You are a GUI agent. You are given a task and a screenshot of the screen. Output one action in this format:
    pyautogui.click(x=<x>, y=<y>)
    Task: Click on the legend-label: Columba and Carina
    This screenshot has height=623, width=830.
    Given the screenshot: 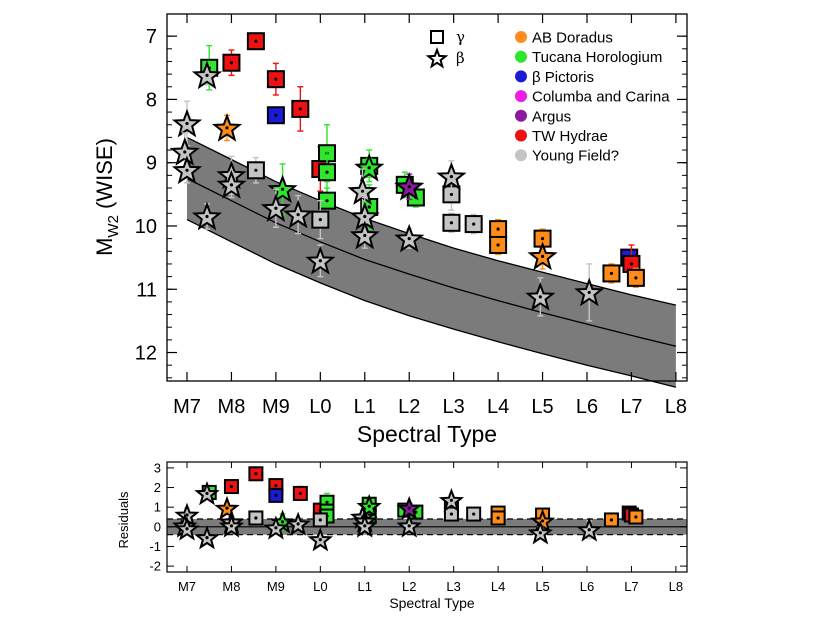 What is the action you would take?
    pyautogui.click(x=601, y=97)
    